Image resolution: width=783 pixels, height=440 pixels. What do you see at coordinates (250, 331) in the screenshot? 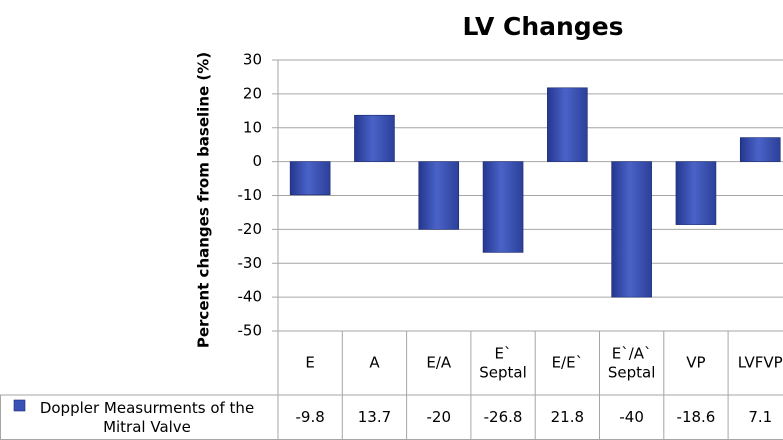
I see `y-tick-label: -50` at bounding box center [250, 331].